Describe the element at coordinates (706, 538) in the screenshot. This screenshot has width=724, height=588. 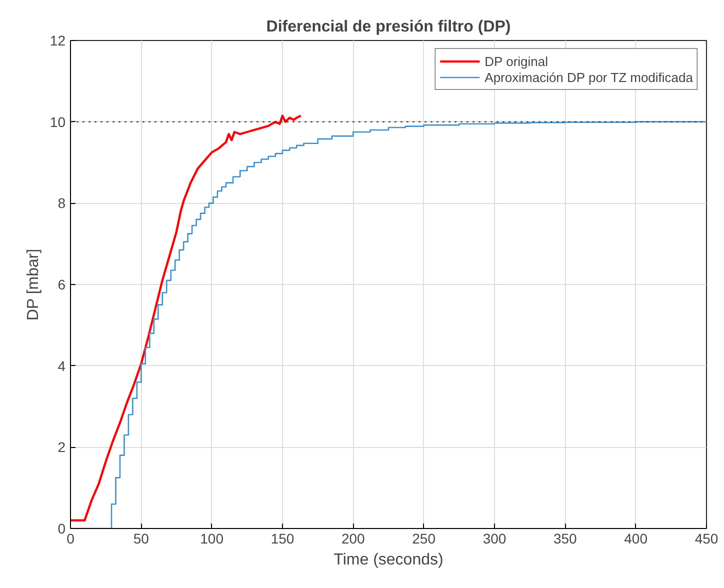
I see `x-tick-label: 450` at that location.